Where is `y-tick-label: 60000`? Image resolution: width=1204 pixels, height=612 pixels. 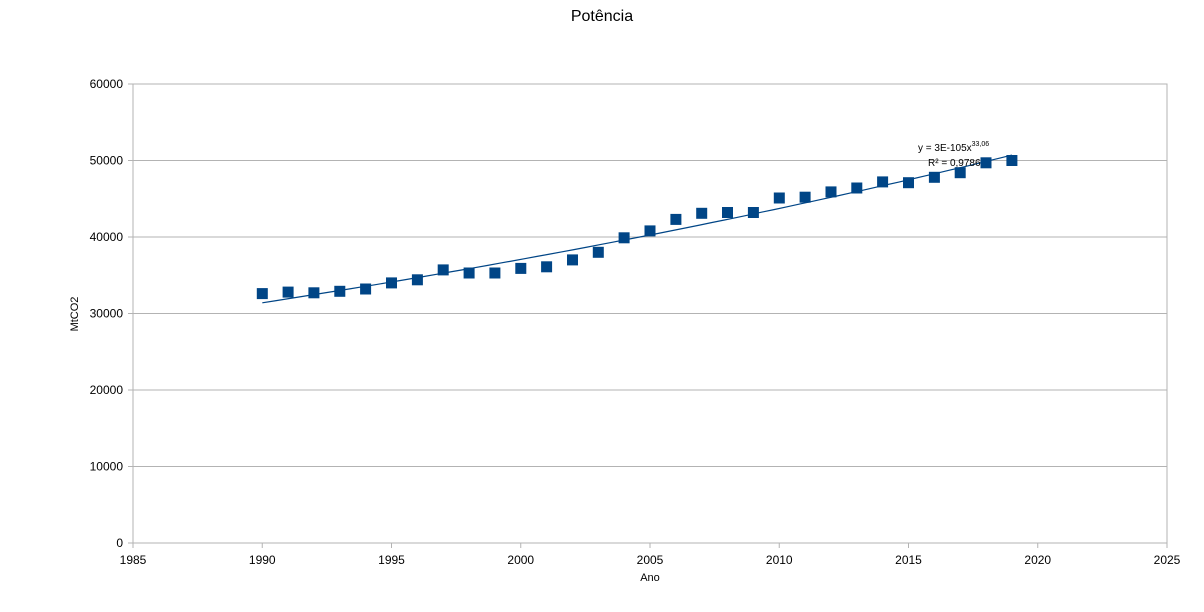
y-tick-label: 60000 is located at coordinates (107, 84).